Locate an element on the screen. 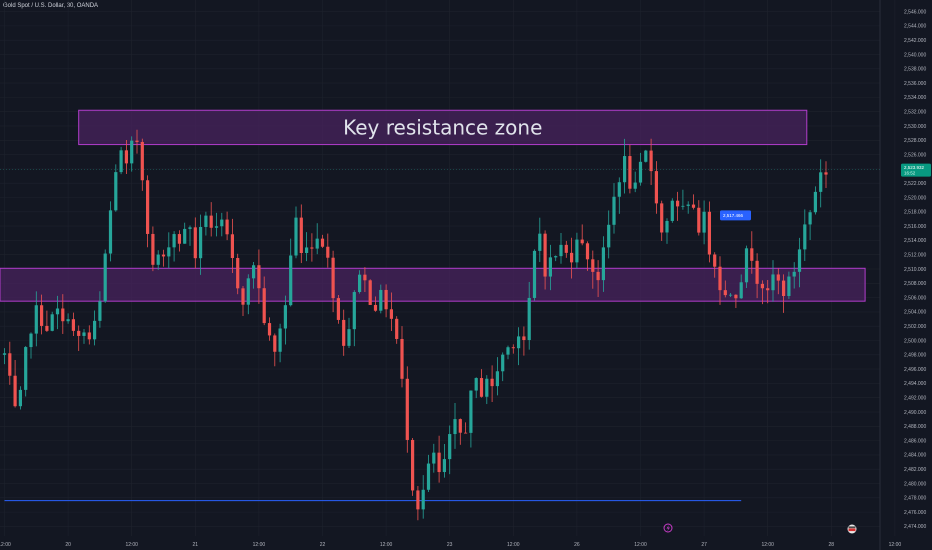  y-tick-label: 2,508.000 is located at coordinates (915, 284).